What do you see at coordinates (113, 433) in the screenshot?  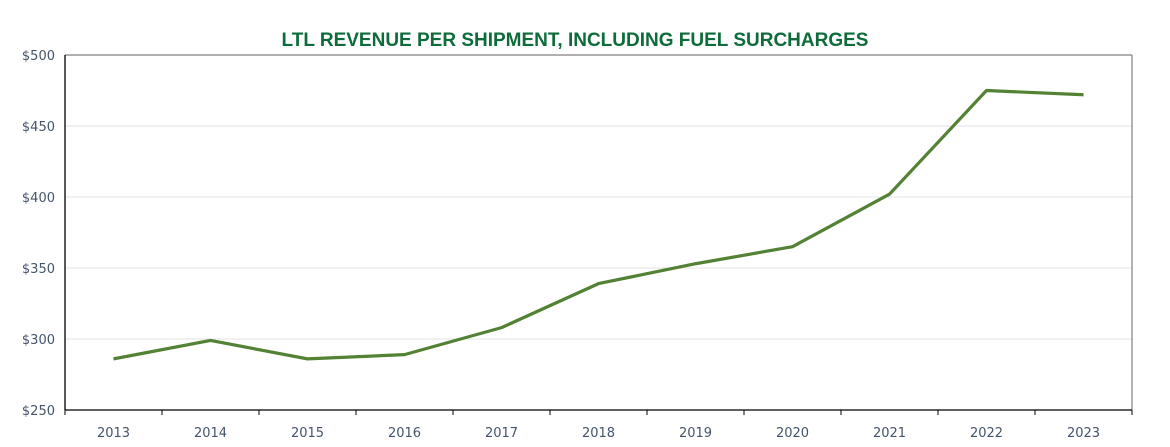 I see `x-tick-label: 2013` at bounding box center [113, 433].